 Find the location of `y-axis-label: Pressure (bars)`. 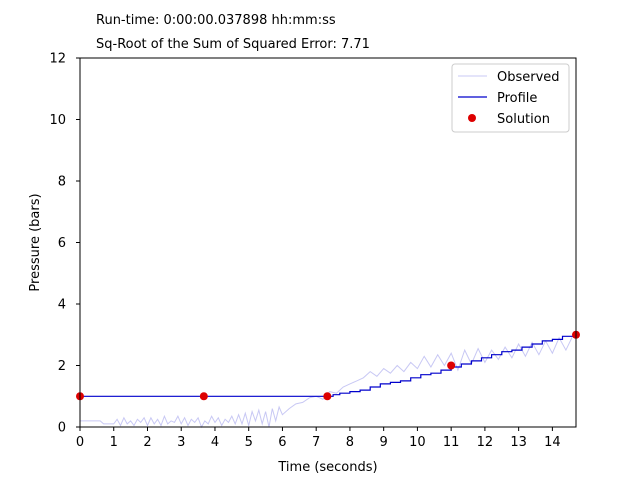

y-axis-label: Pressure (bars) is located at coordinates (35, 242).